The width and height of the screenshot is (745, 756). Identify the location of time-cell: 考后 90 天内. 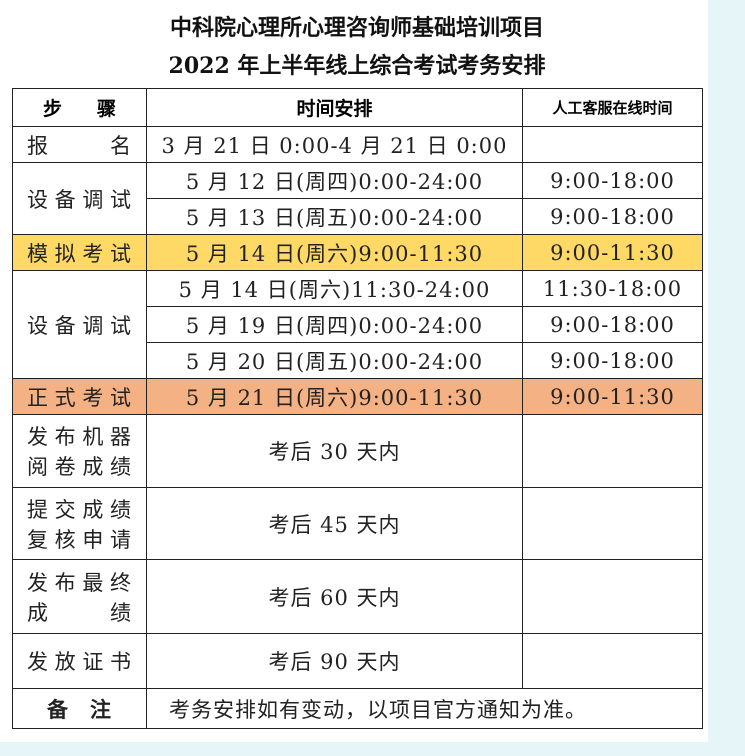
(334, 661).